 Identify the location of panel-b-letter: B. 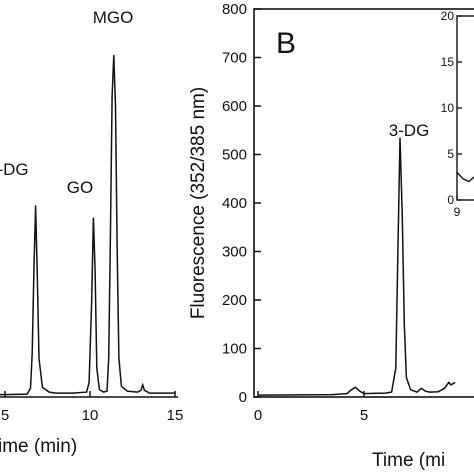
(286, 43).